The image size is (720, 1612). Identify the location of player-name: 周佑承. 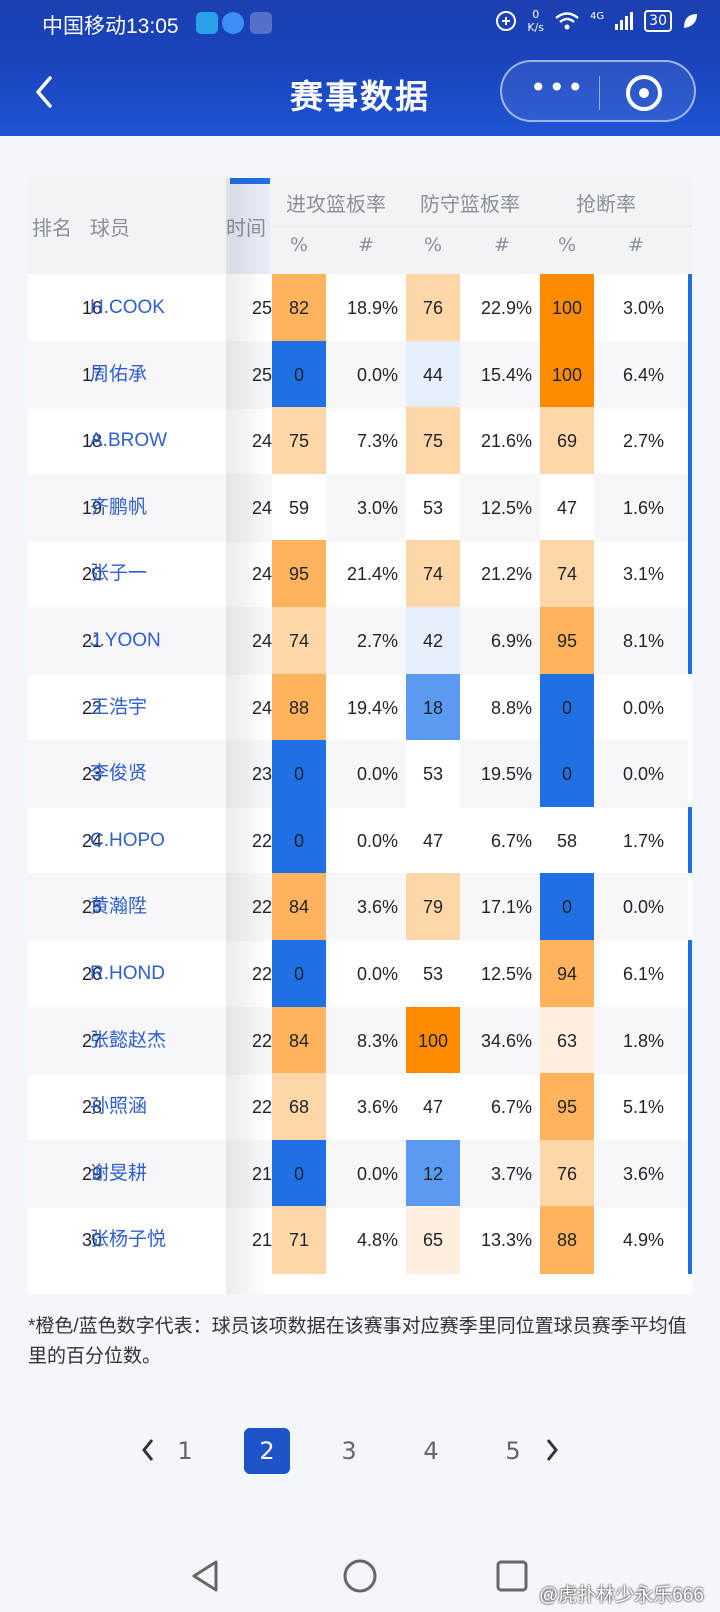
(119, 374).